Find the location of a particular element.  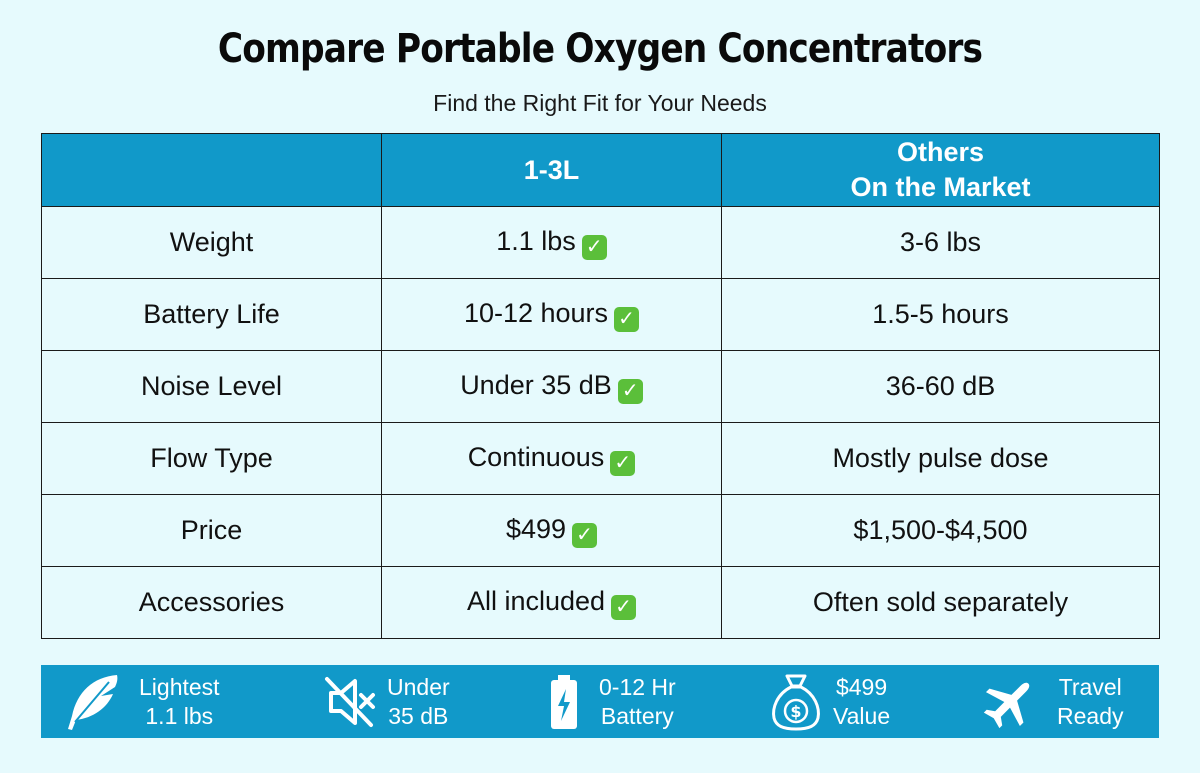

table-row: Battery Life 10-12 hours ✓ 1.5-5 hours is located at coordinates (600, 314).